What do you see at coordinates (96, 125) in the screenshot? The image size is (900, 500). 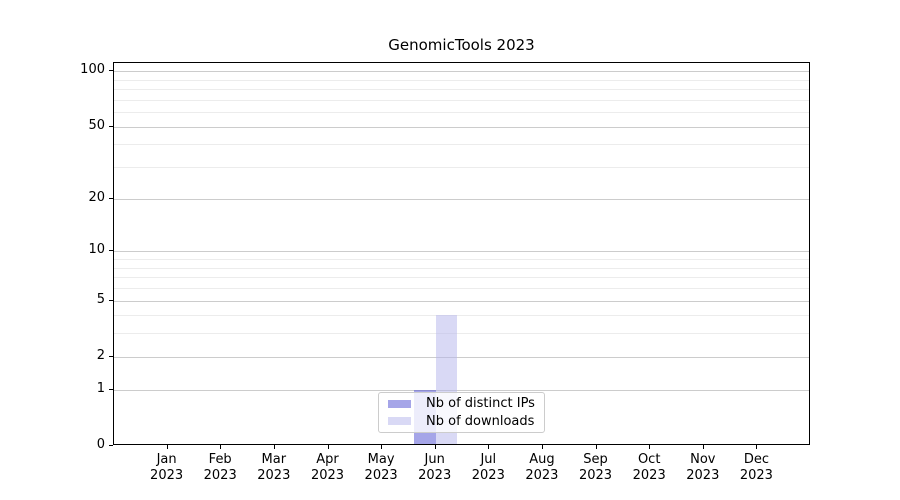 I see `y-tick-label: 50` at bounding box center [96, 125].